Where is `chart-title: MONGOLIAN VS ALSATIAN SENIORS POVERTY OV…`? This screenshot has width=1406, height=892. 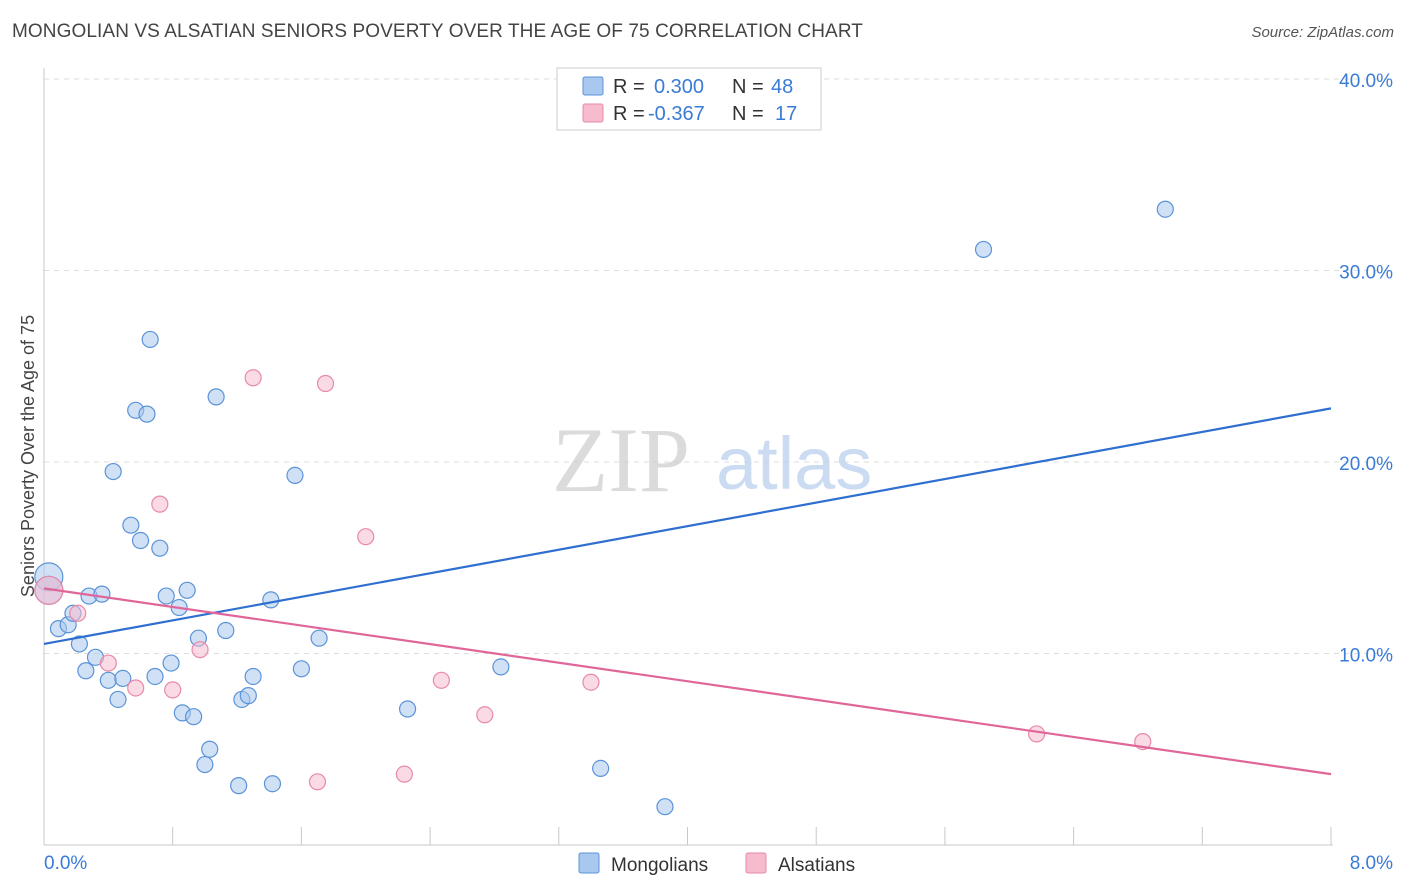
chart-title: MONGOLIAN VS ALSATIAN SENIORS POVERTY OV… is located at coordinates (437, 31).